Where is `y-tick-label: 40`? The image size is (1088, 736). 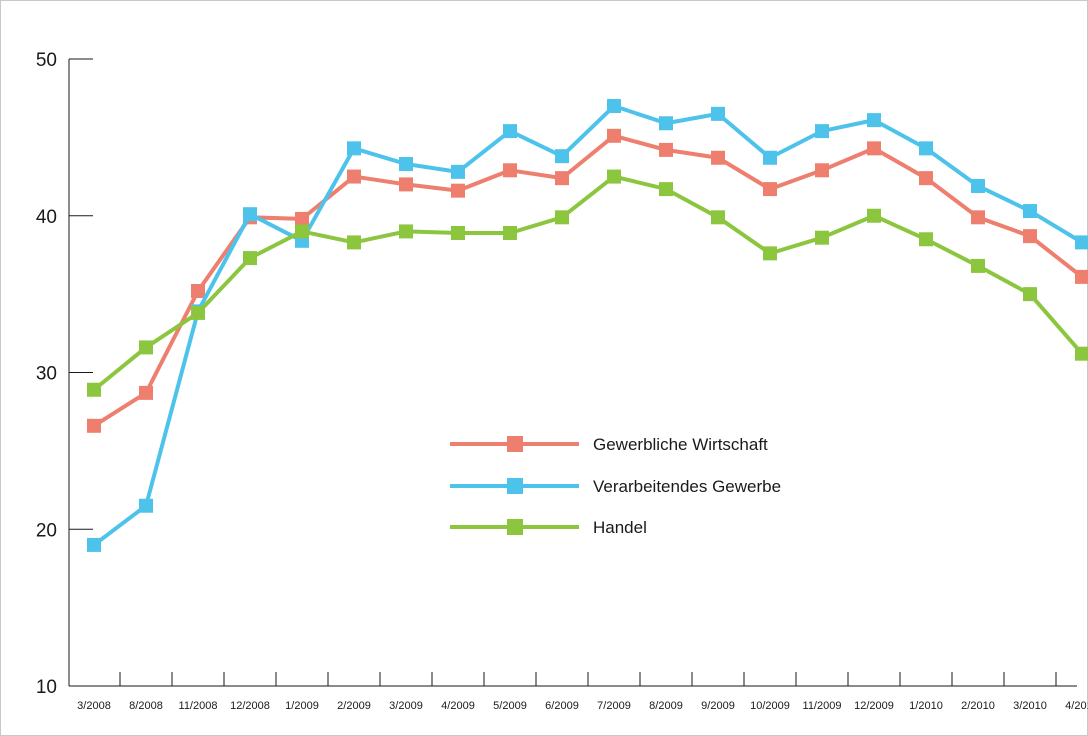
y-tick-label: 40 is located at coordinates (46, 217).